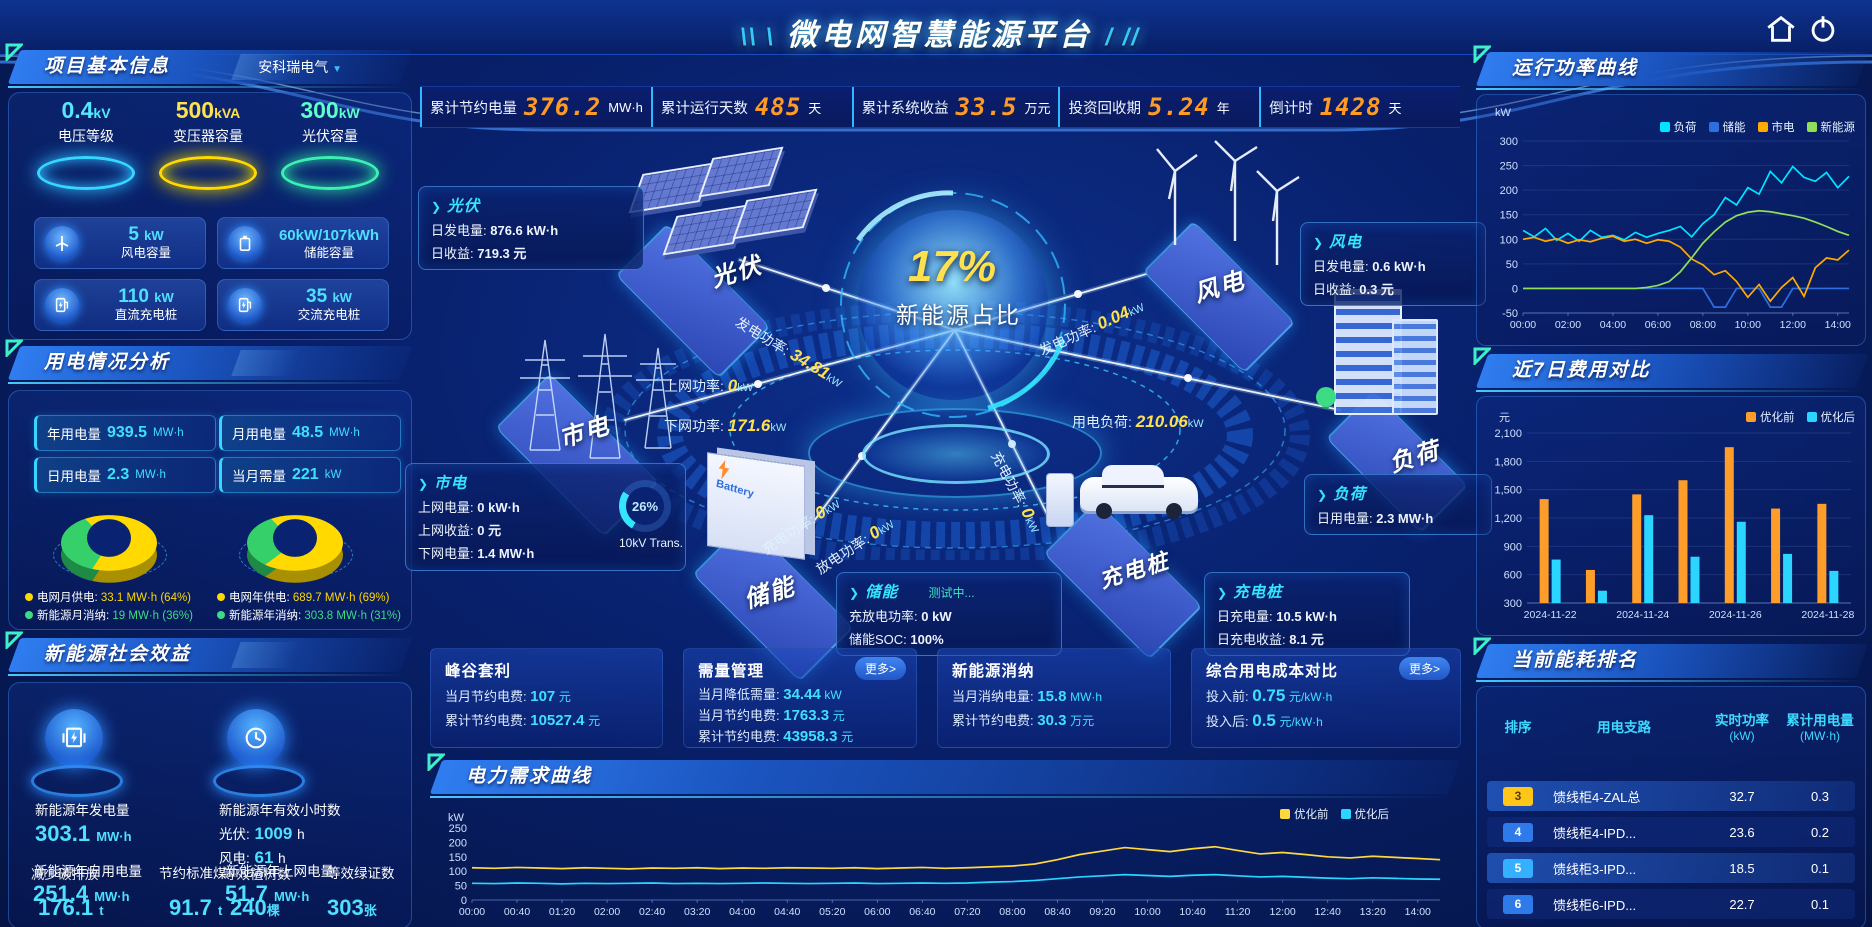  What do you see at coordinates (1328, 912) in the screenshot?
I see `svg-text: 12:40` at bounding box center [1328, 912].